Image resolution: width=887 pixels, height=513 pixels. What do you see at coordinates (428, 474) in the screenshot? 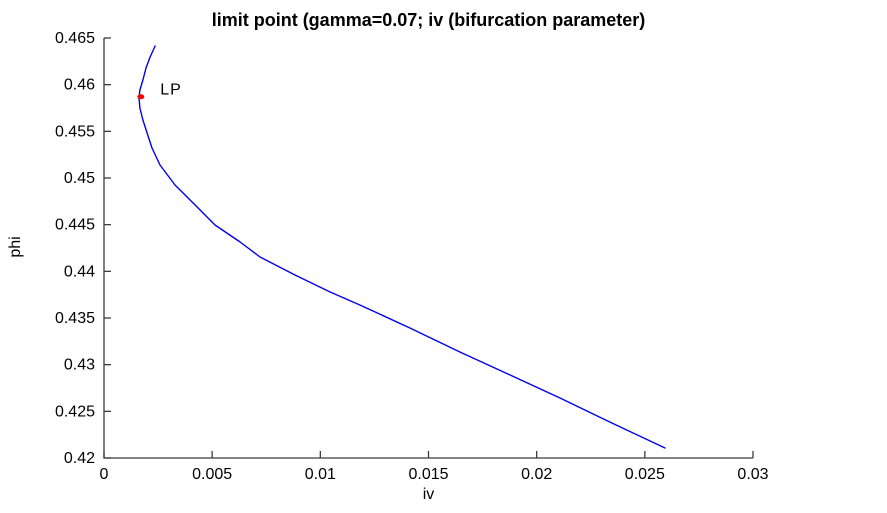
I see `x-tick-label: 0.015` at bounding box center [428, 474].